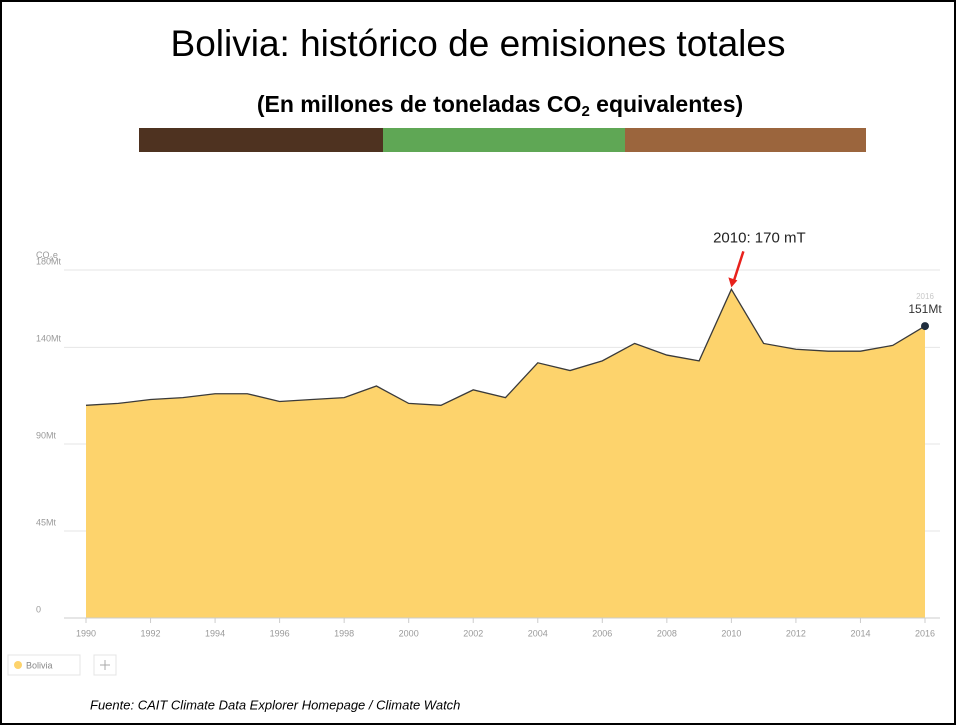 This screenshot has width=956, height=725. I want to click on x-tick-label: 1994, so click(215, 633).